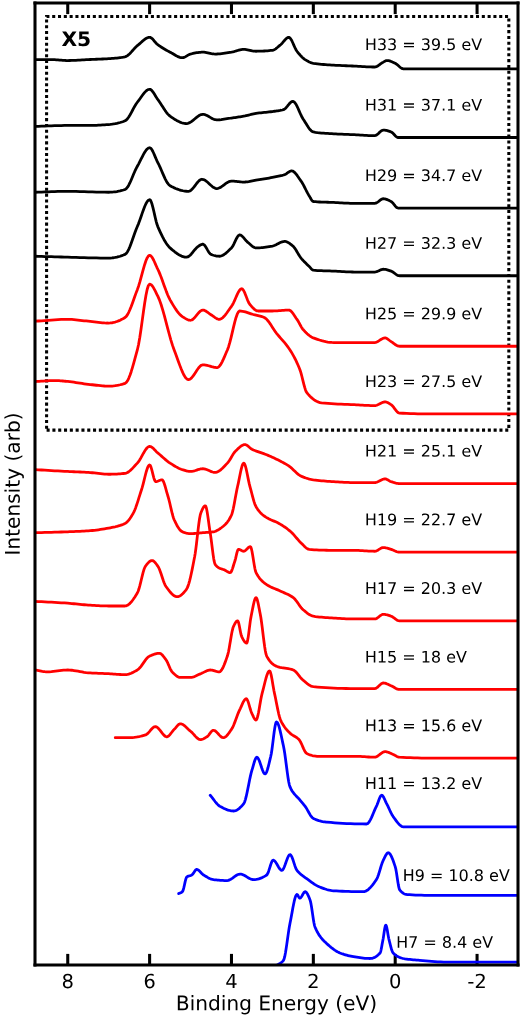 The height and width of the screenshot is (1027, 520). What do you see at coordinates (313, 981) in the screenshot?
I see `x-tick-label: 2` at bounding box center [313, 981].